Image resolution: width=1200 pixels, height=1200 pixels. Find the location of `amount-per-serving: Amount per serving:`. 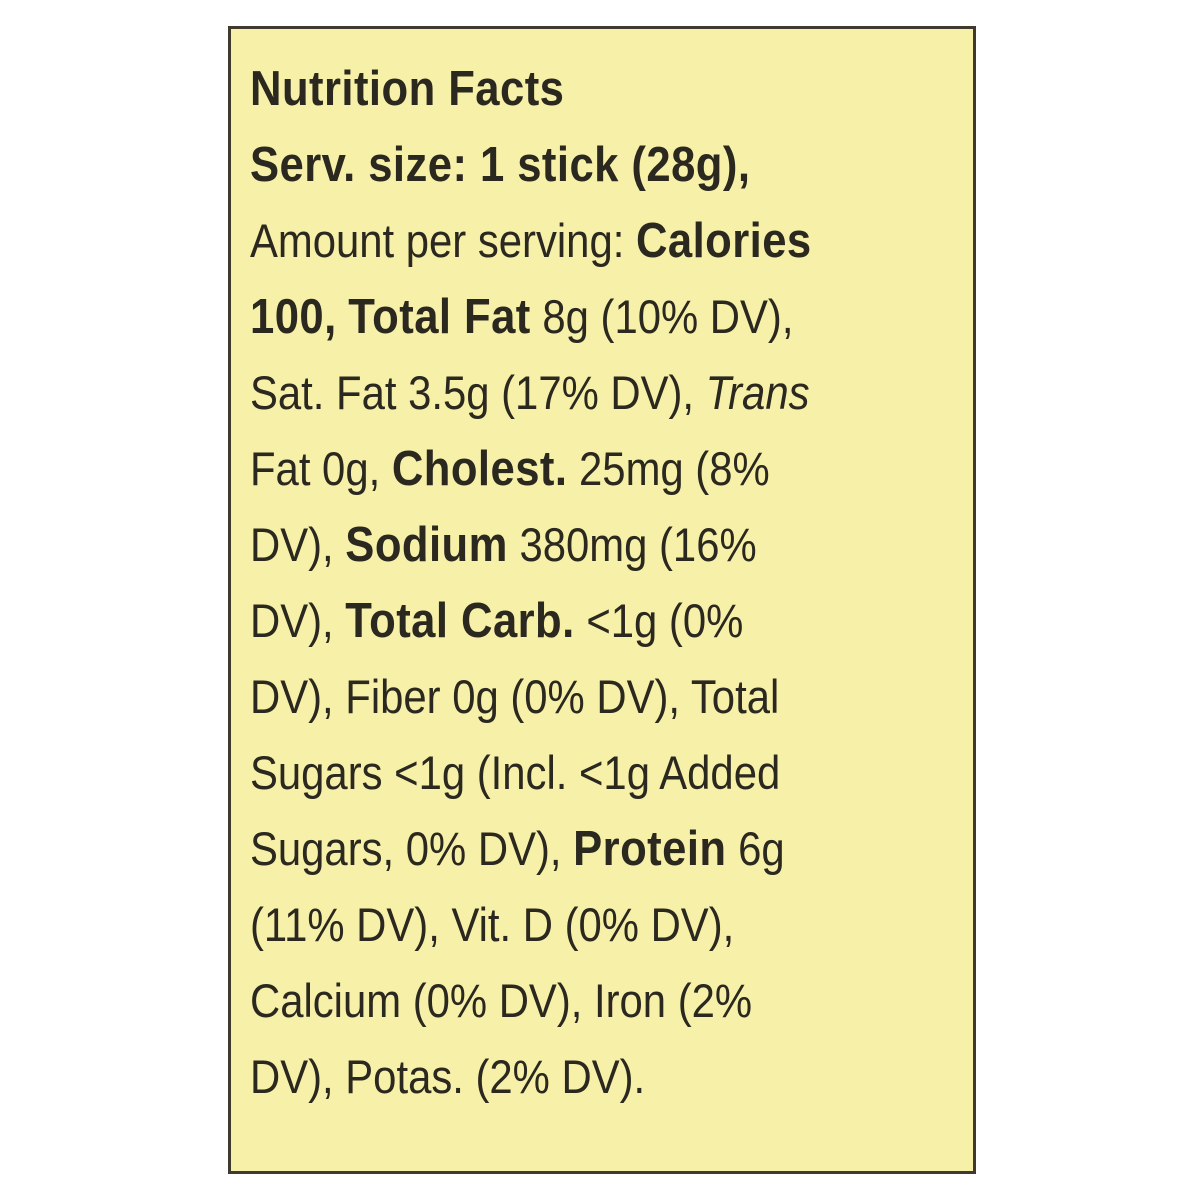

amount-per-serving: Amount per serving: is located at coordinates (443, 240).